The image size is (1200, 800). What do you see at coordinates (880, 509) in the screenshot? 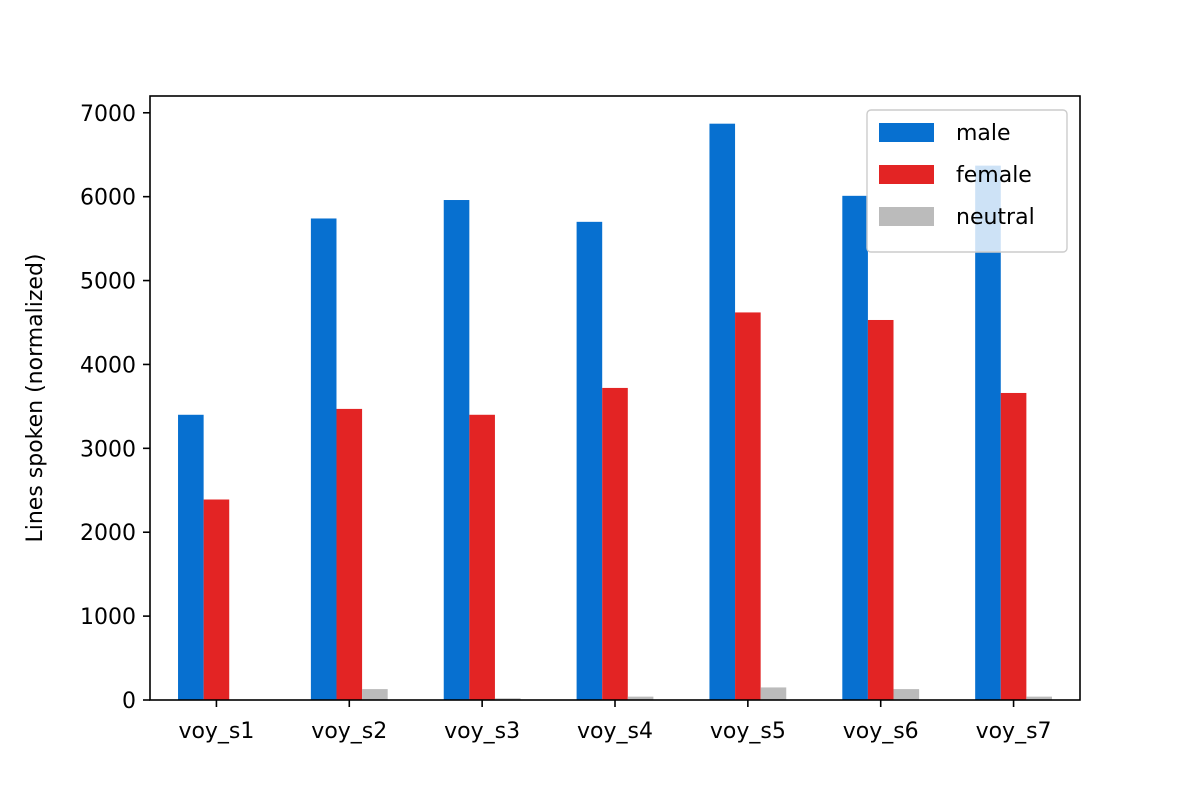
I see `bar-female-voy_s6` at bounding box center [880, 509].